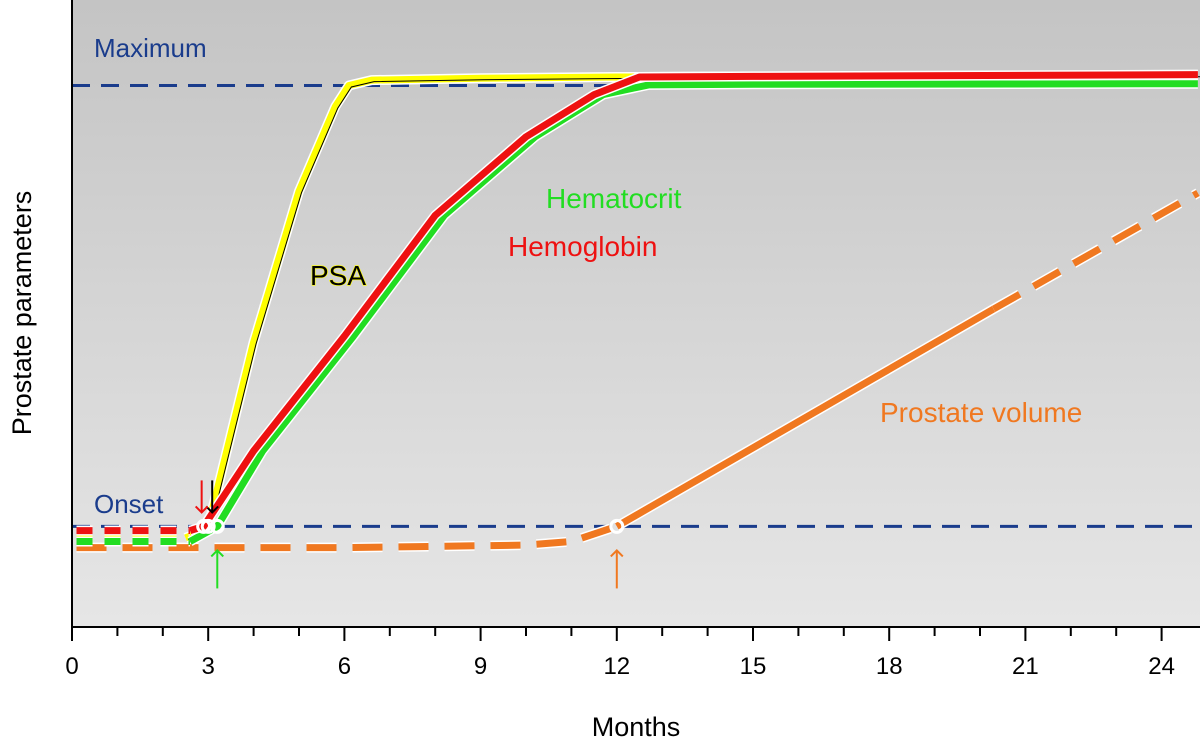 This screenshot has width=1200, height=747. What do you see at coordinates (981, 412) in the screenshot?
I see `prostate-volume-label: Prostate volume` at bounding box center [981, 412].